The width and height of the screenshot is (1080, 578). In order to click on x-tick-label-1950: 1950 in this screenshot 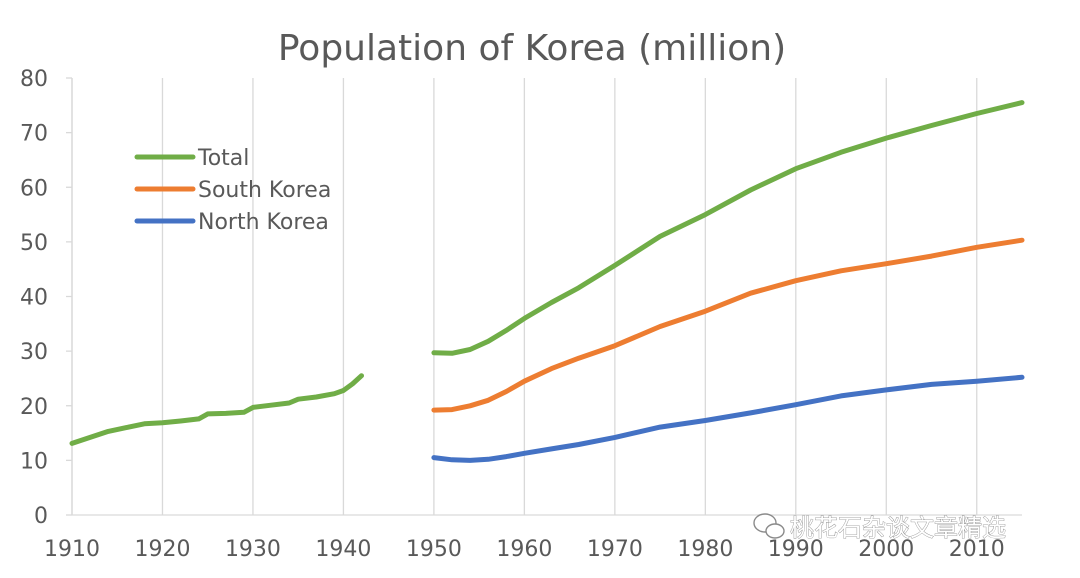, I will do `click(434, 549)`.